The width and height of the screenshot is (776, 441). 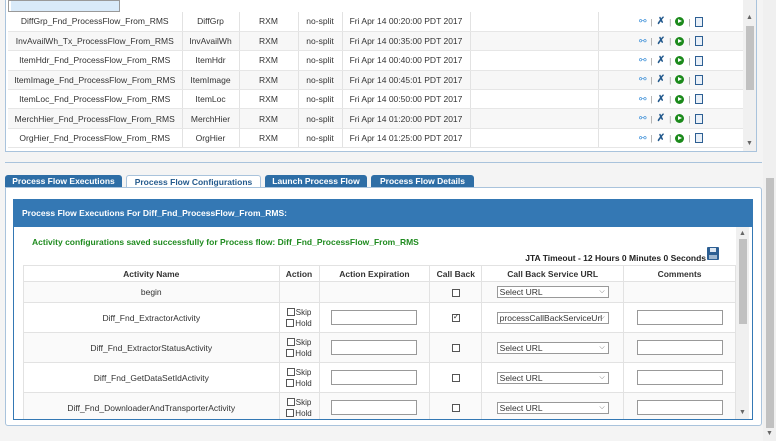 I want to click on top-table-scrollbar: ▲ ▼, so click(x=749, y=75).